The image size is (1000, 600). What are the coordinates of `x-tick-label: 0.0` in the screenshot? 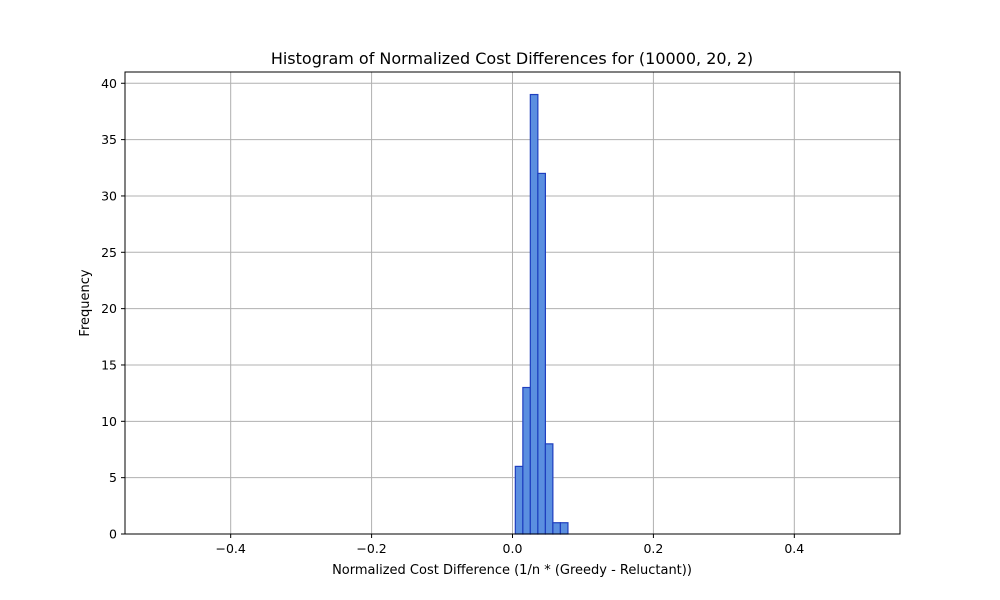 It's located at (513, 548).